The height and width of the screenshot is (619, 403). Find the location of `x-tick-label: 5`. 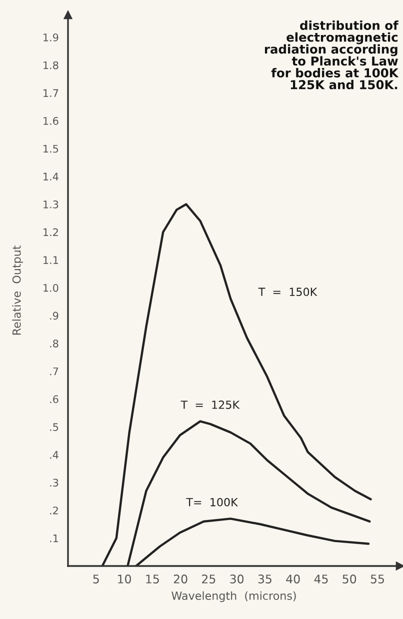

x-tick-label: 5 is located at coordinates (96, 579).